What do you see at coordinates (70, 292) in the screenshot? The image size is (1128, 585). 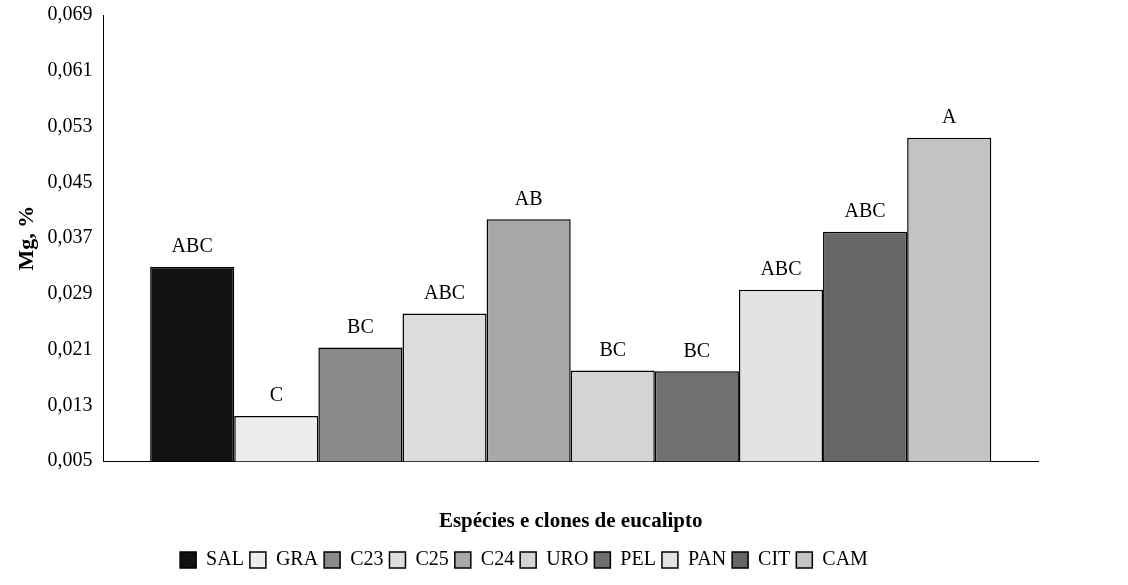 I see `y-tick-label: 0,029` at bounding box center [70, 292].